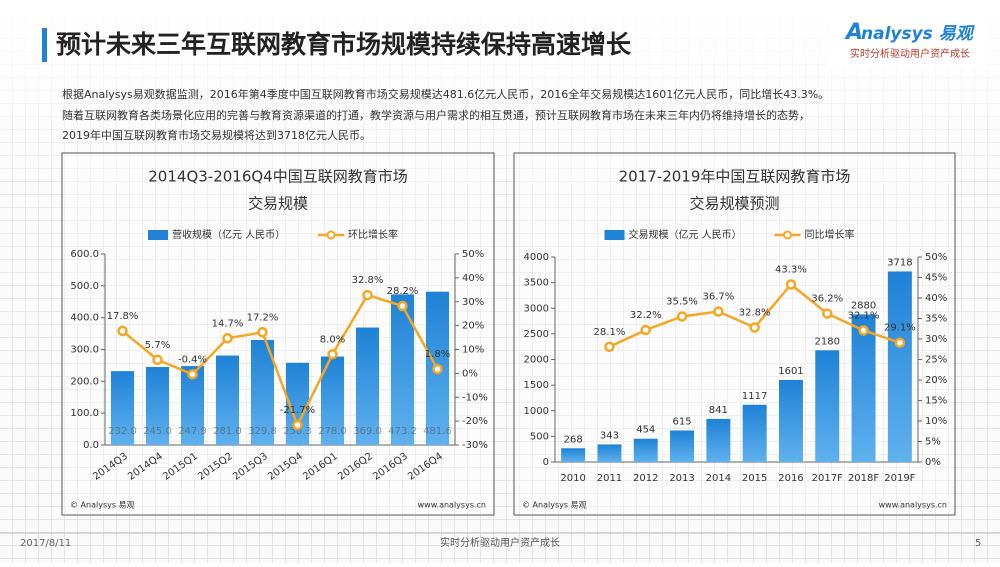  What do you see at coordinates (297, 431) in the screenshot?
I see `bar-label: 258.3` at bounding box center [297, 431].